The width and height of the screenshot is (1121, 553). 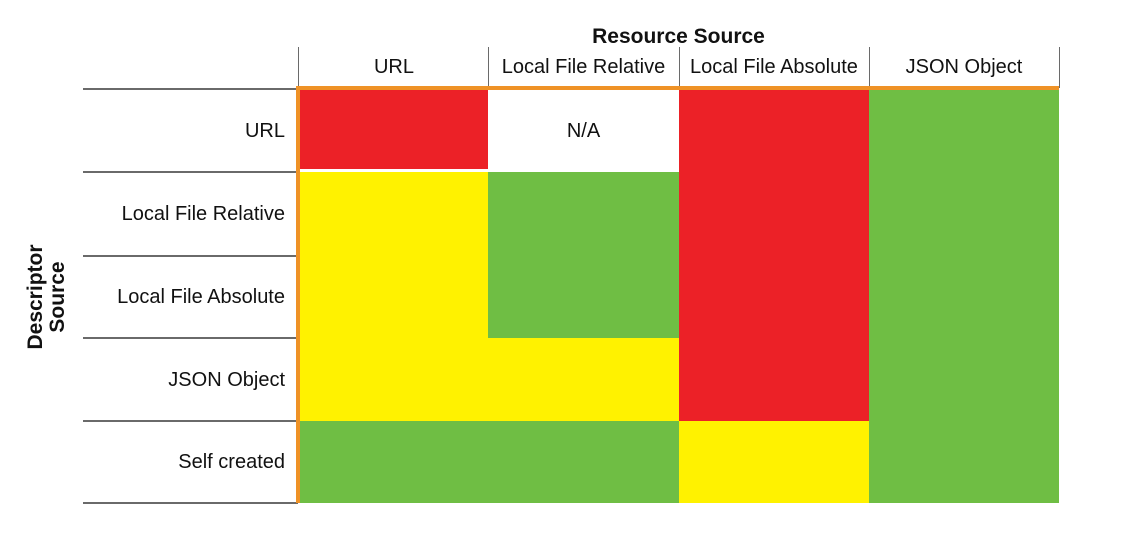 I want to click on matrix-cell-r3c1-yellow, so click(x=394, y=297).